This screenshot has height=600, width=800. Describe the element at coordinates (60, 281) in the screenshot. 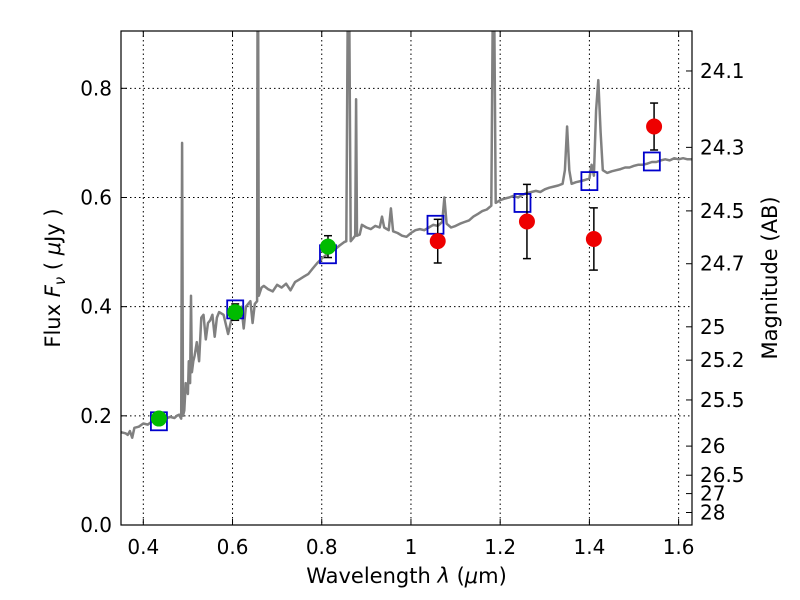

I see `y-title-subscript: ν` at that location.